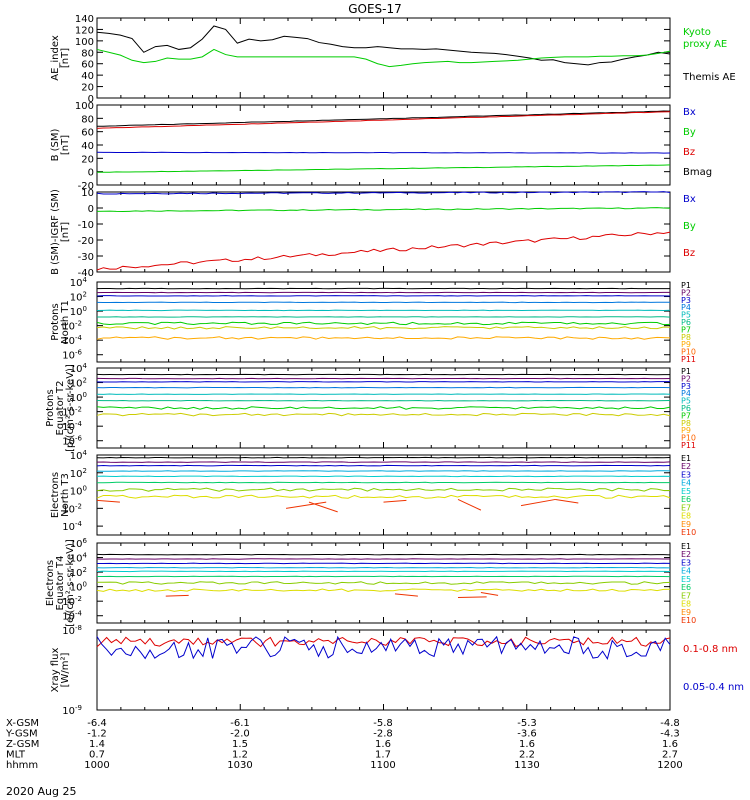 The width and height of the screenshot is (750, 800). Describe the element at coordinates (689, 152) in the screenshot. I see `legend-item: Bz` at that location.